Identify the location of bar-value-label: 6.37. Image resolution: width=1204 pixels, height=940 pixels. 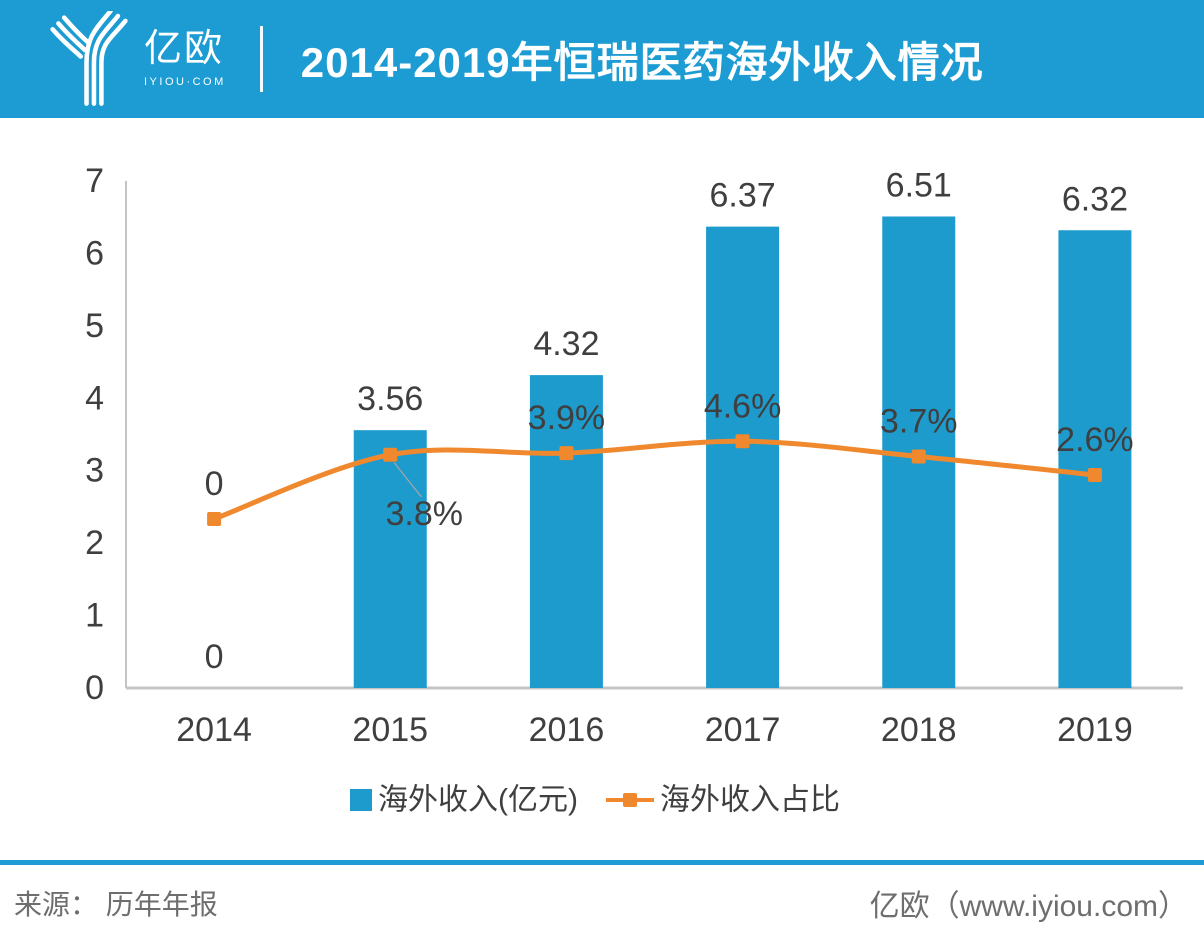
(742, 196).